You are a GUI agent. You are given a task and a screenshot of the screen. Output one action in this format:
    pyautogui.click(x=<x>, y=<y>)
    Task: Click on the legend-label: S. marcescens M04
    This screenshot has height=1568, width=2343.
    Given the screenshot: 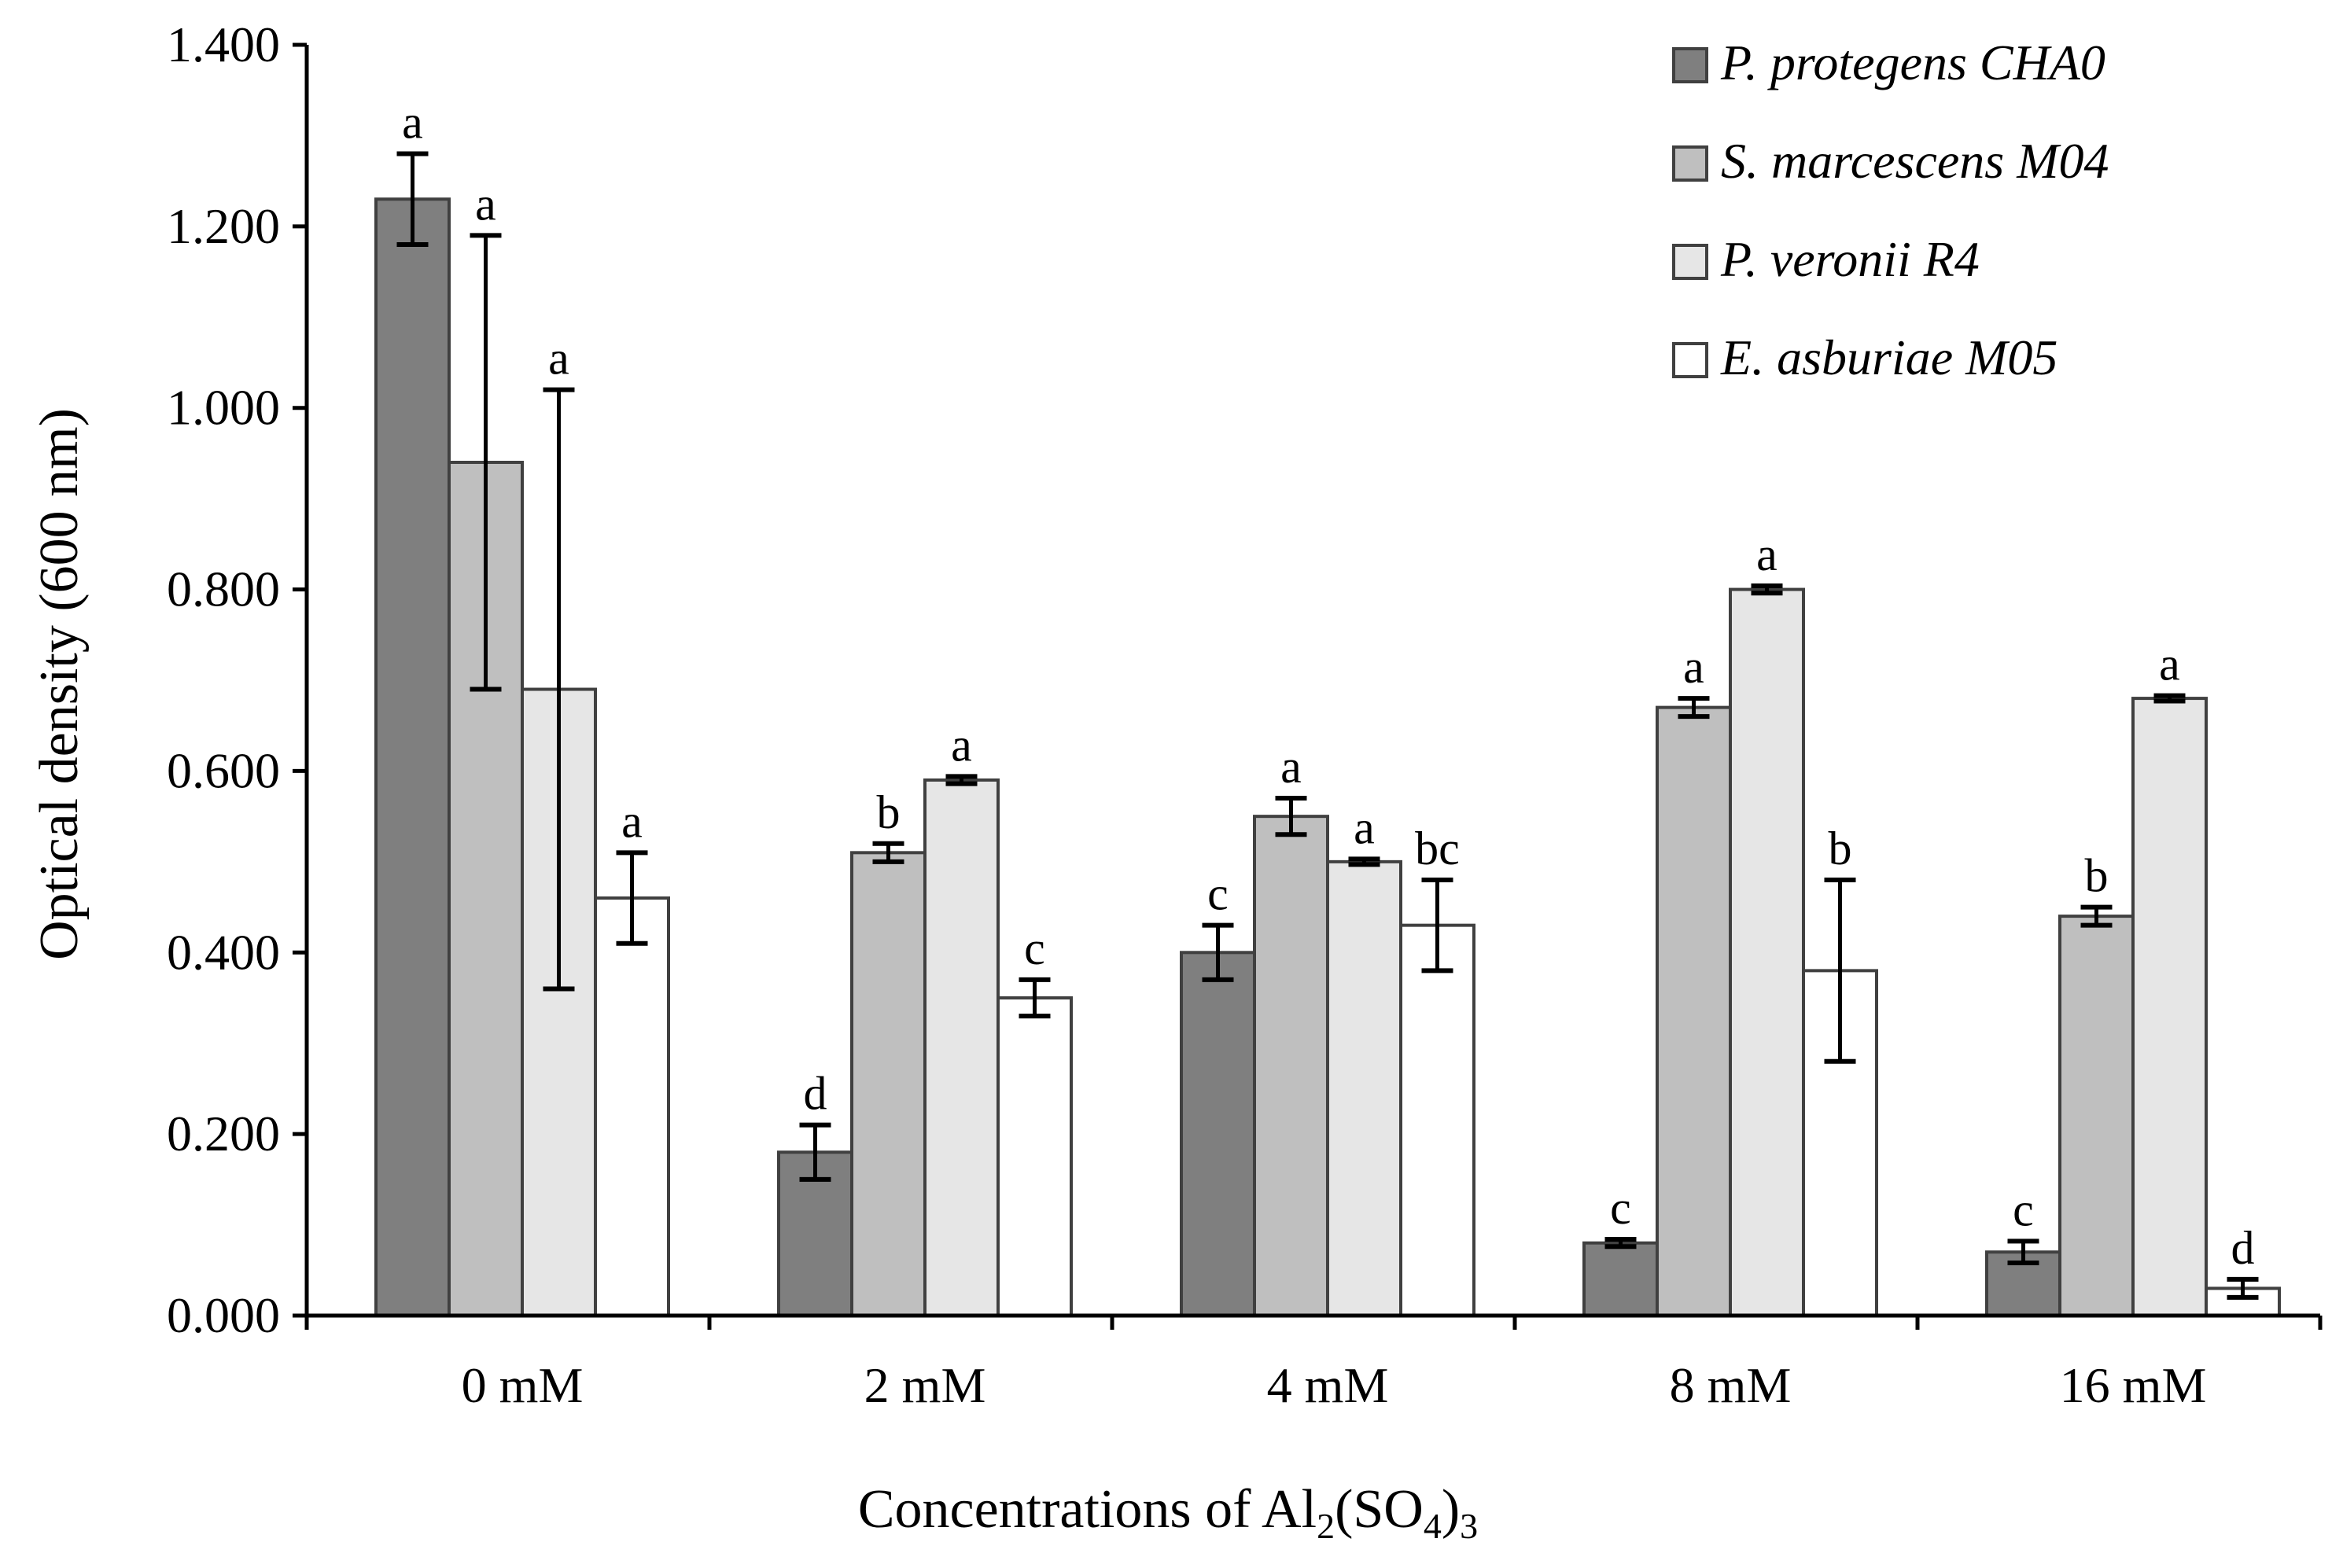 What is the action you would take?
    pyautogui.click(x=1915, y=161)
    